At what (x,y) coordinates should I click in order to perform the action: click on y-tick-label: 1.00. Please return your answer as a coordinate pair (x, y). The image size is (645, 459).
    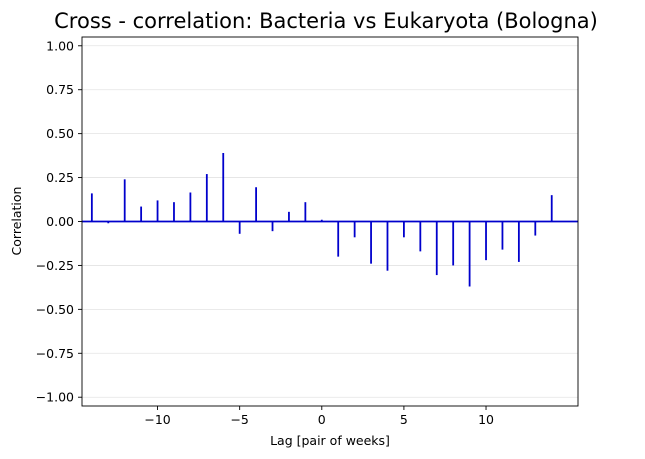
    Looking at the image, I should click on (60, 45).